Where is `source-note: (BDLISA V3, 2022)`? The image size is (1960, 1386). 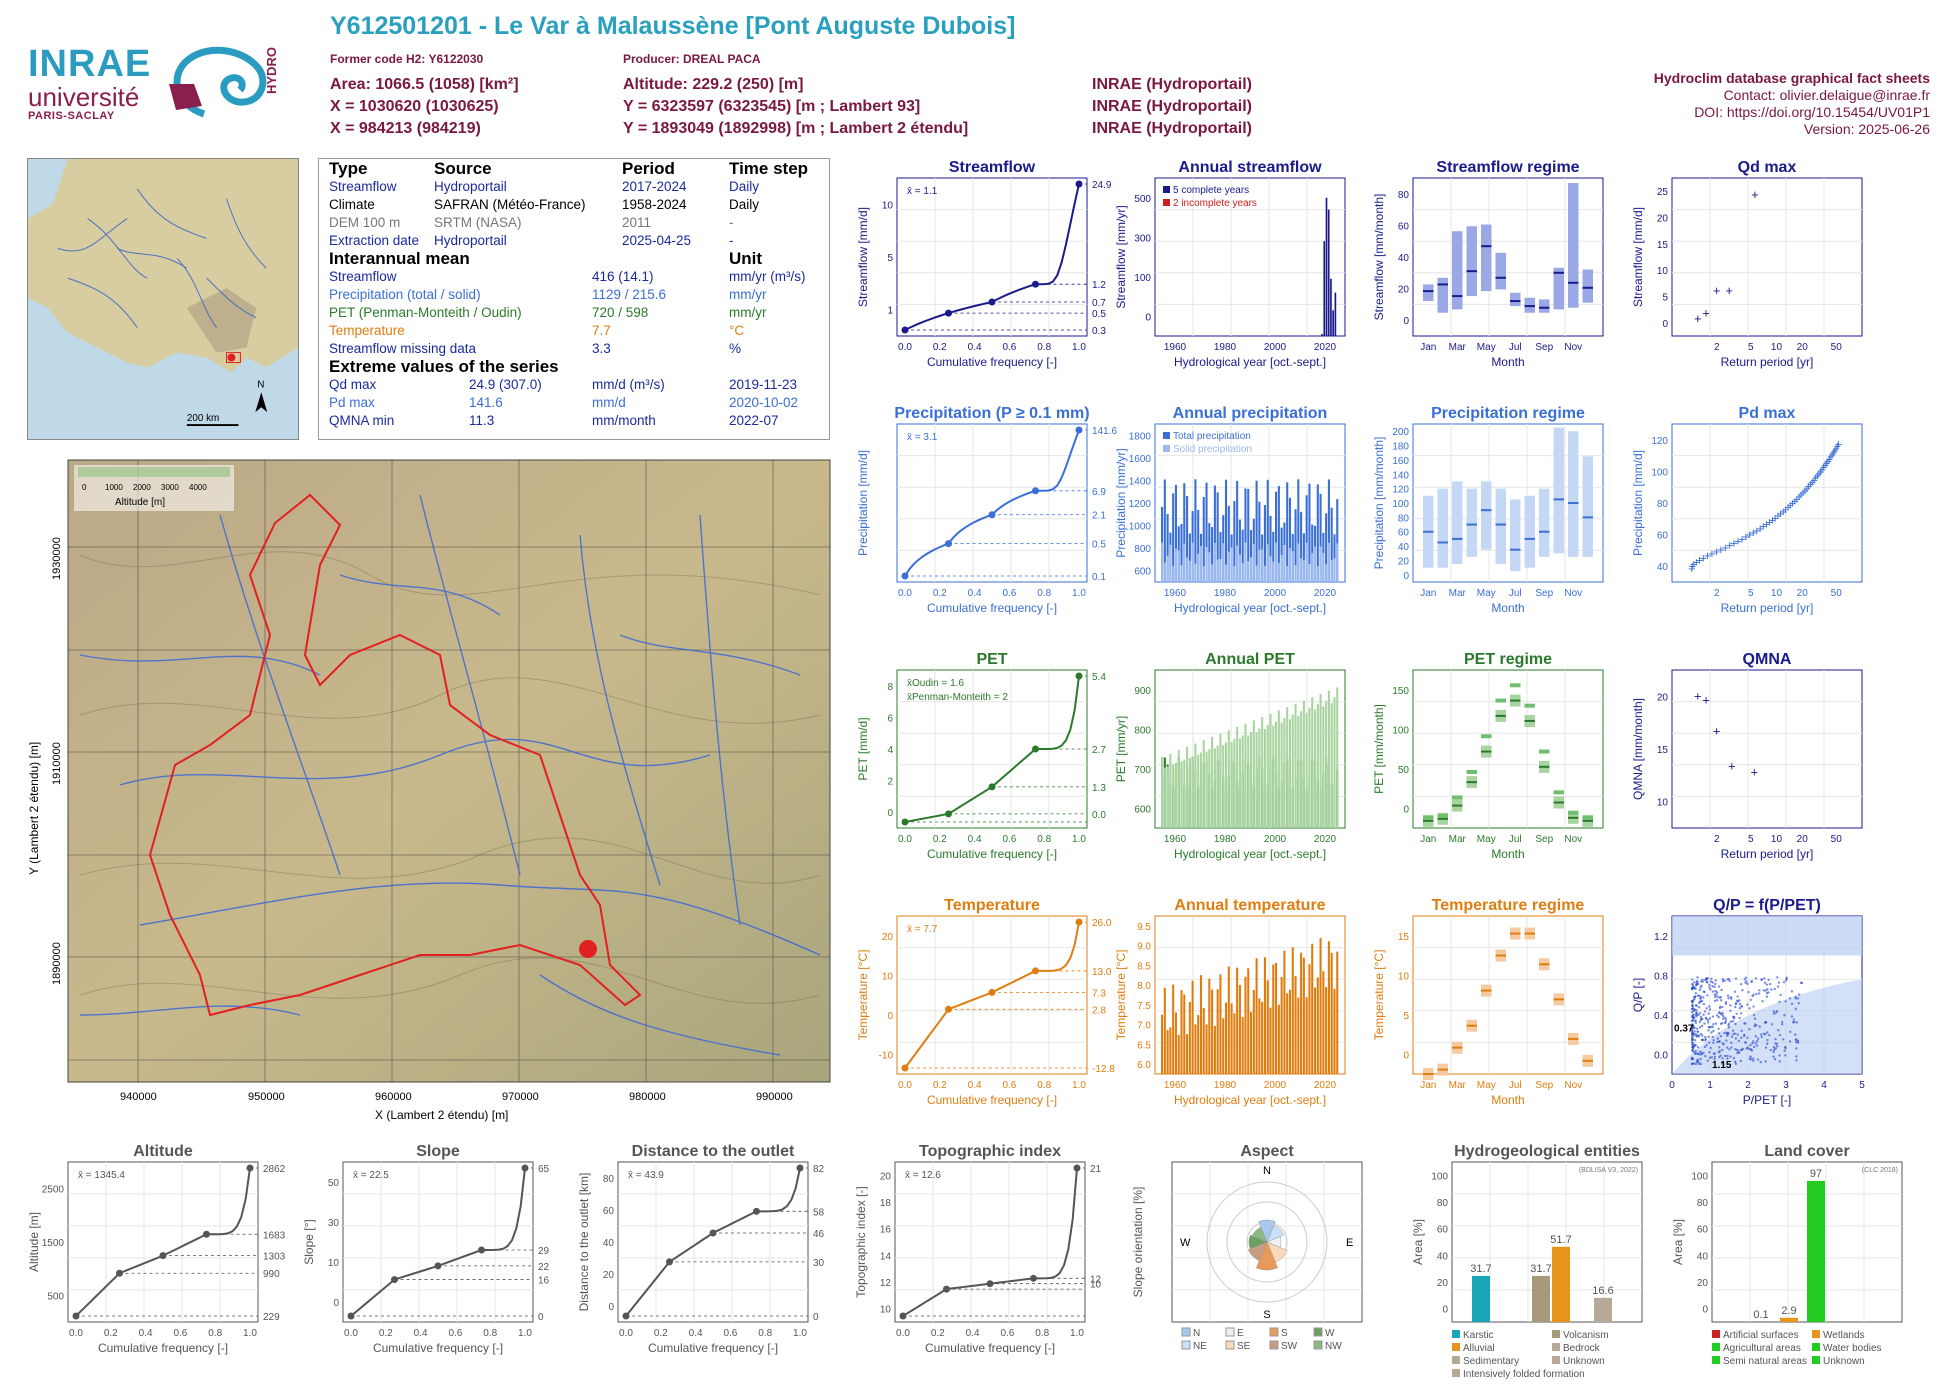 source-note: (BDLISA V3, 2022) is located at coordinates (1608, 1170).